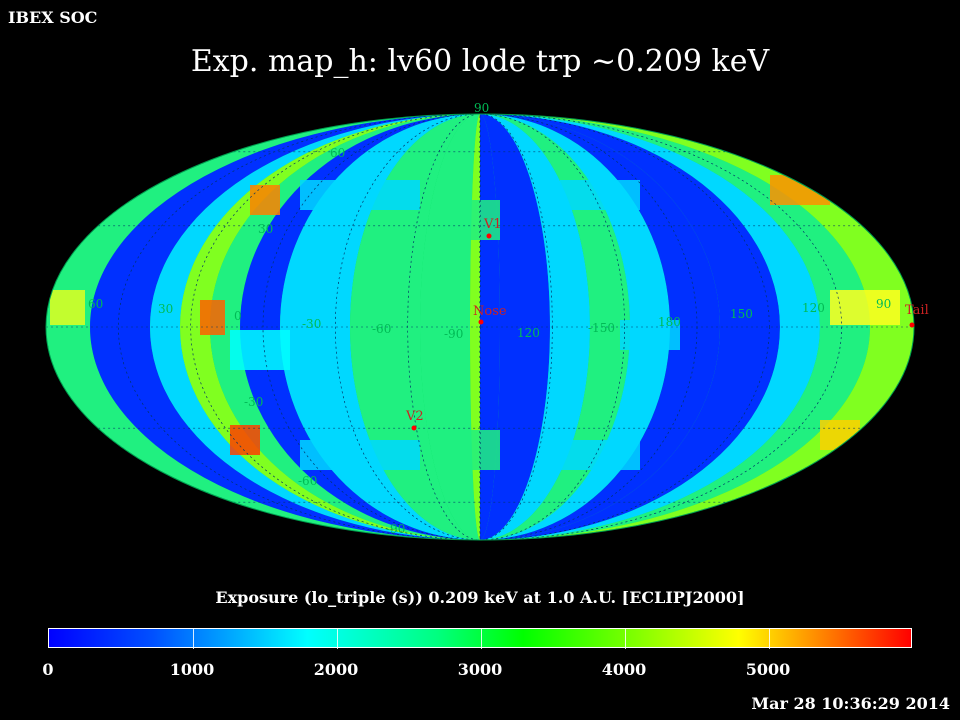 The height and width of the screenshot is (720, 960). What do you see at coordinates (492, 224) in the screenshot?
I see `v1-label: V1` at bounding box center [492, 224].